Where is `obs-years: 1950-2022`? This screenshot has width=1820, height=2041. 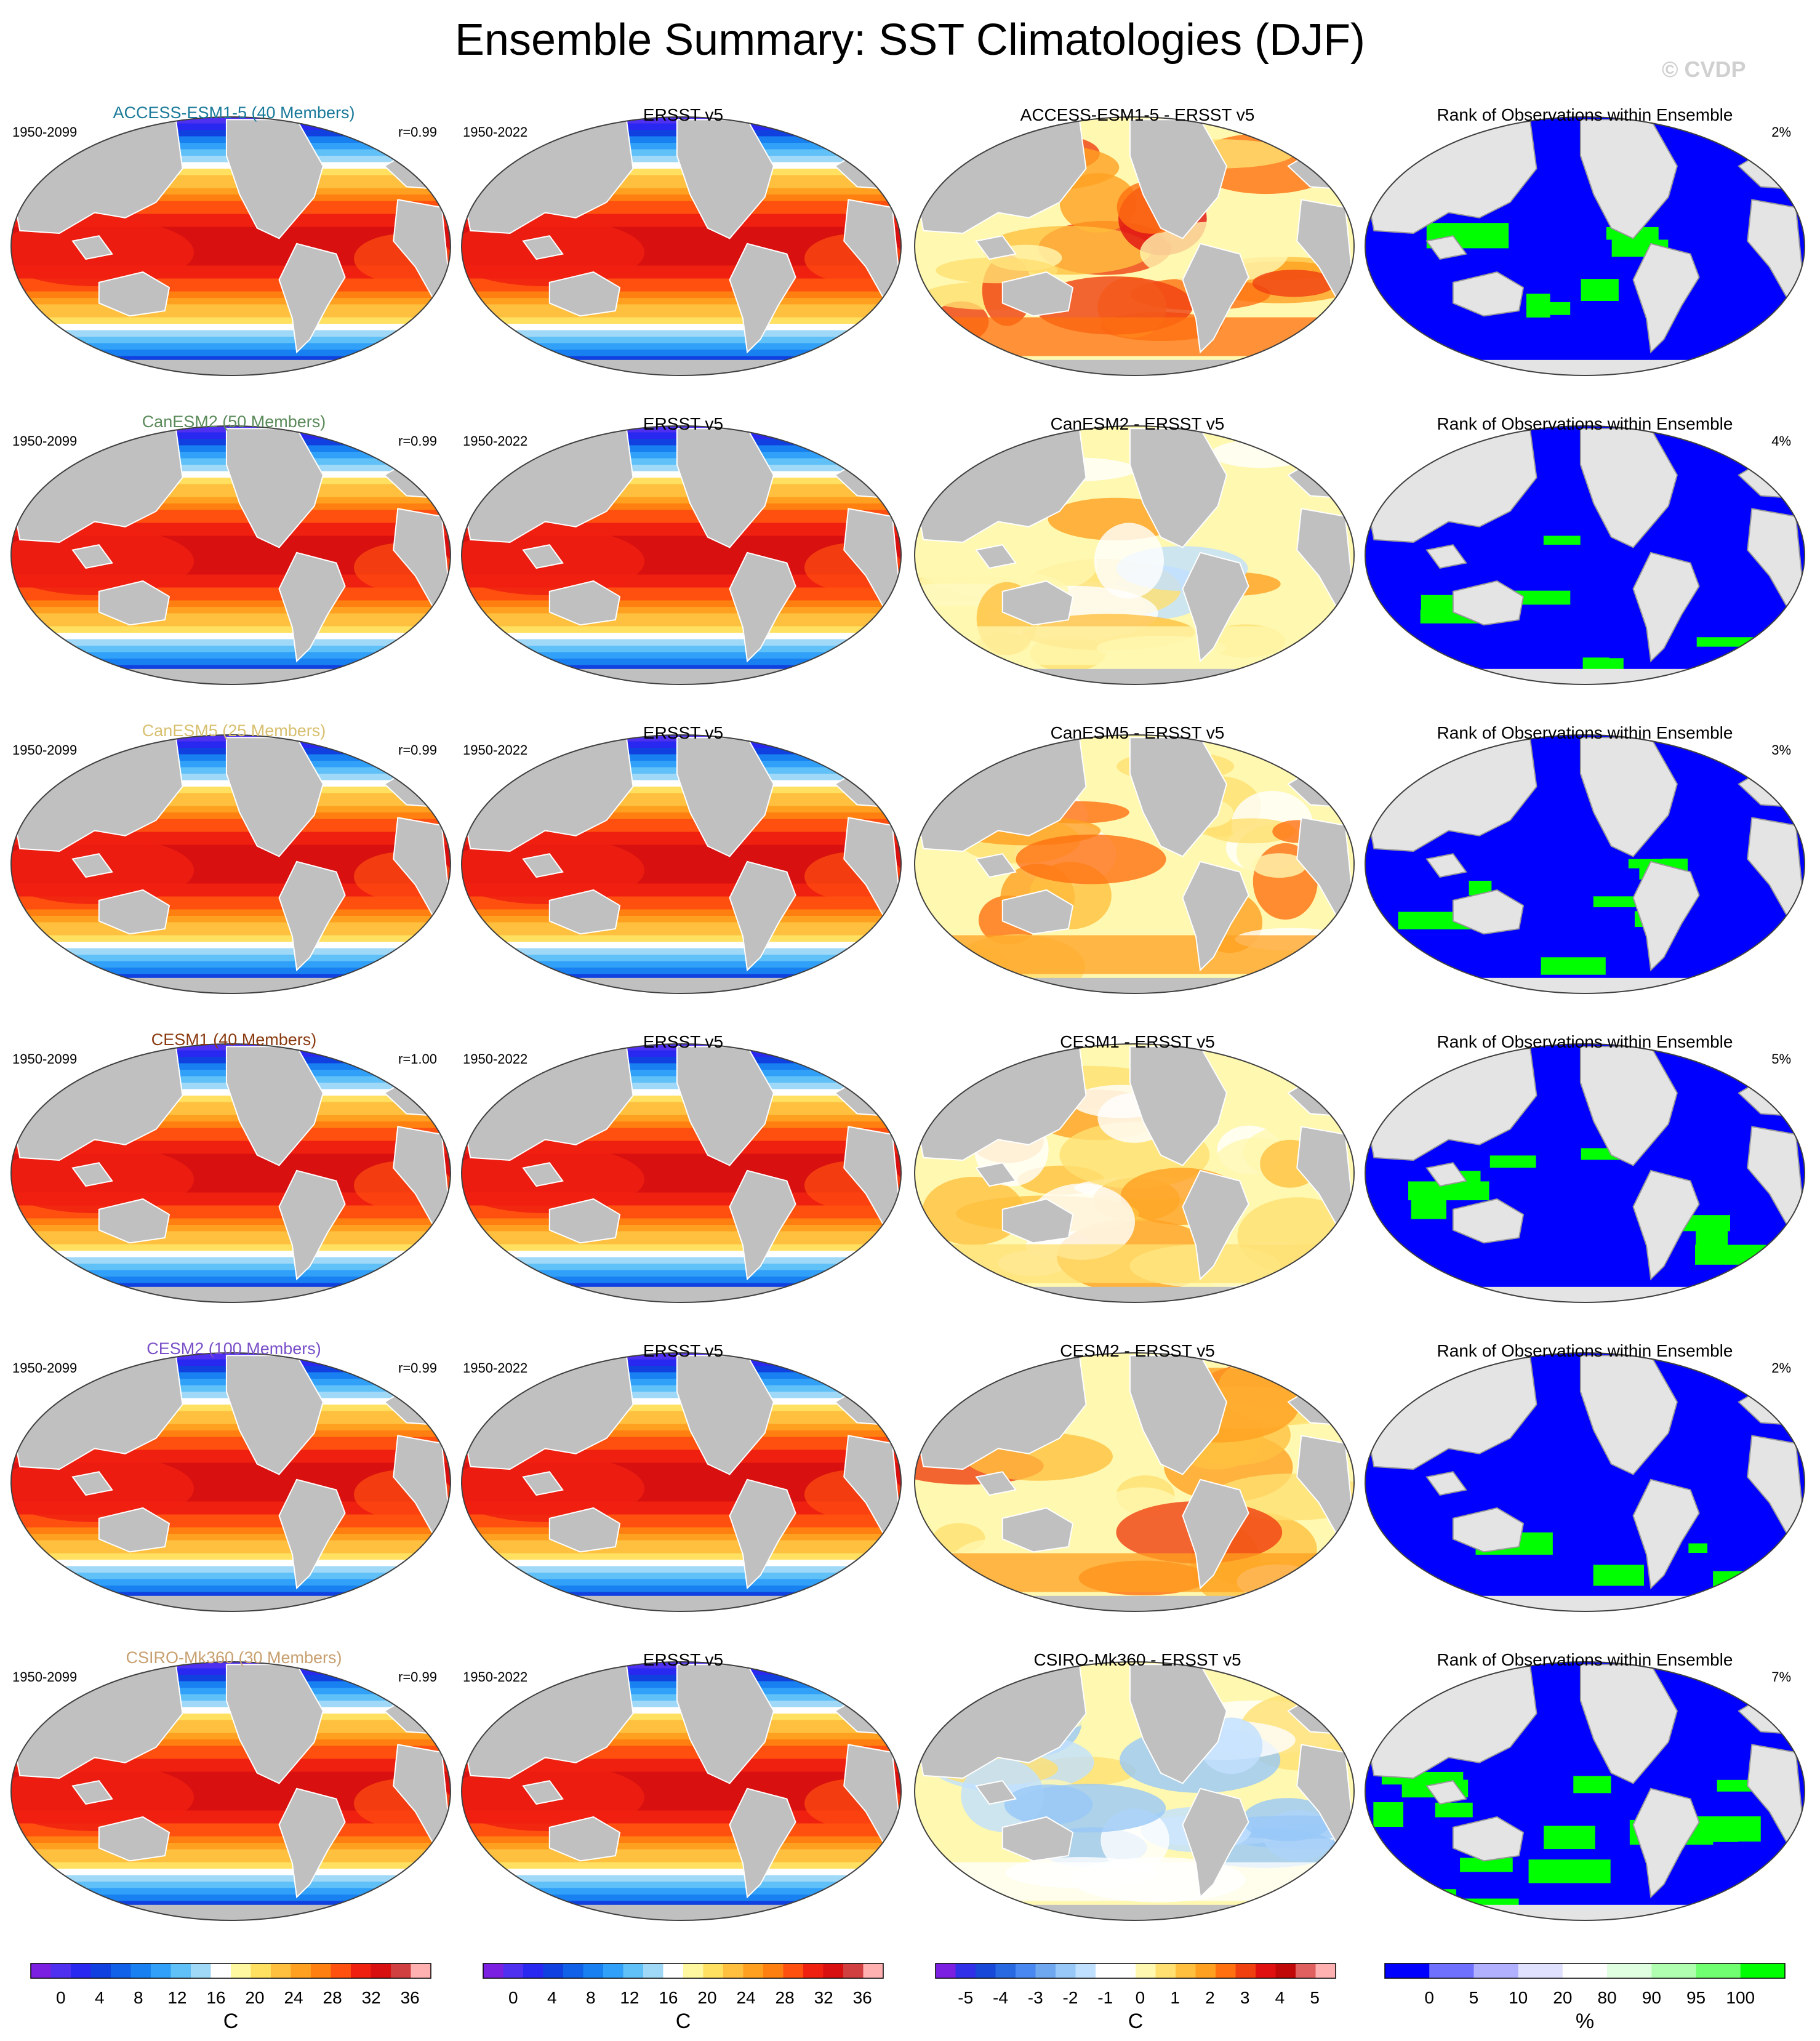
obs-years: 1950-2022 is located at coordinates (495, 750).